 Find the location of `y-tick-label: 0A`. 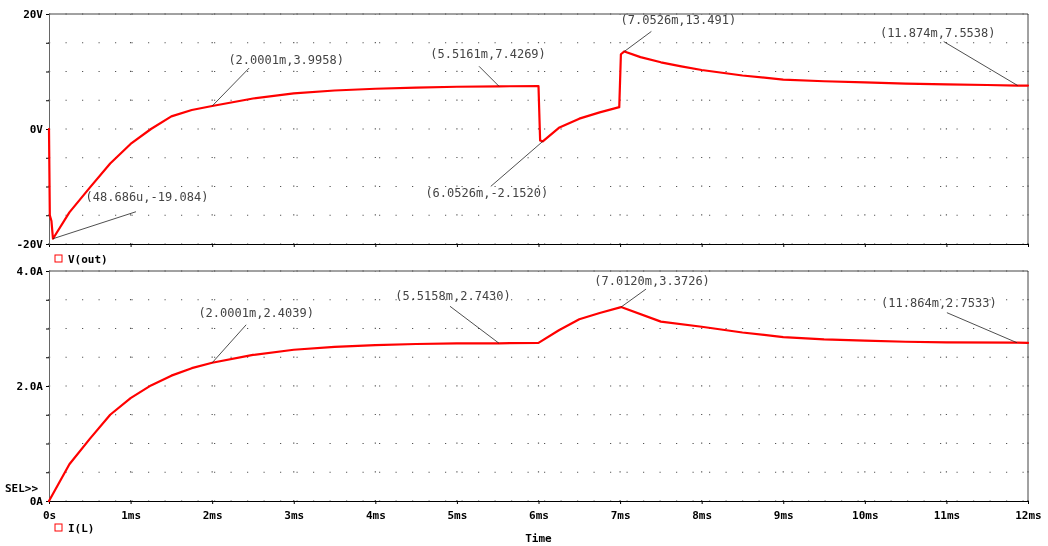

y-tick-label: 0A is located at coordinates (36, 502).